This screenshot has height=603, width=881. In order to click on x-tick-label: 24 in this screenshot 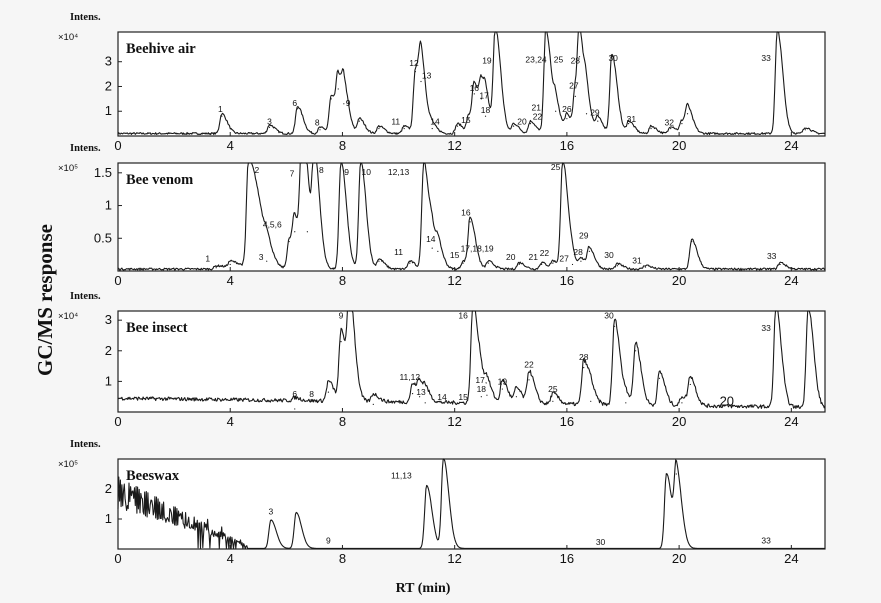, I will do `click(791, 280)`.